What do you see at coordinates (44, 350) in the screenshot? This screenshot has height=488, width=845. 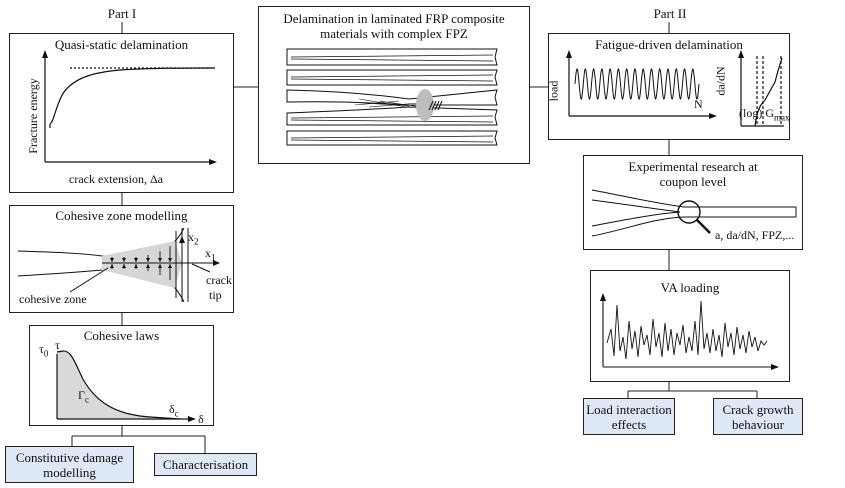 I see `tau0-label: τ0` at bounding box center [44, 350].